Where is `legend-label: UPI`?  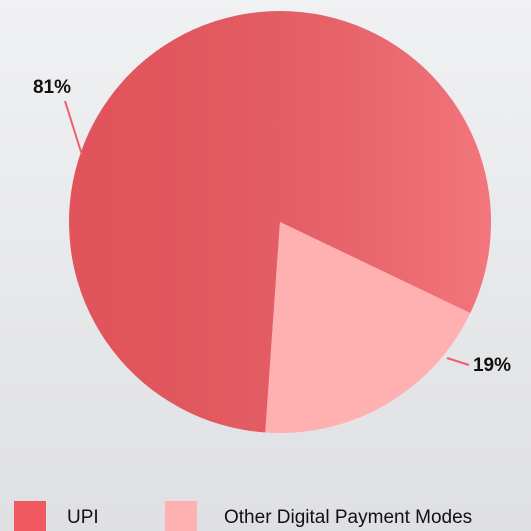 legend-label: UPI is located at coordinates (83, 517).